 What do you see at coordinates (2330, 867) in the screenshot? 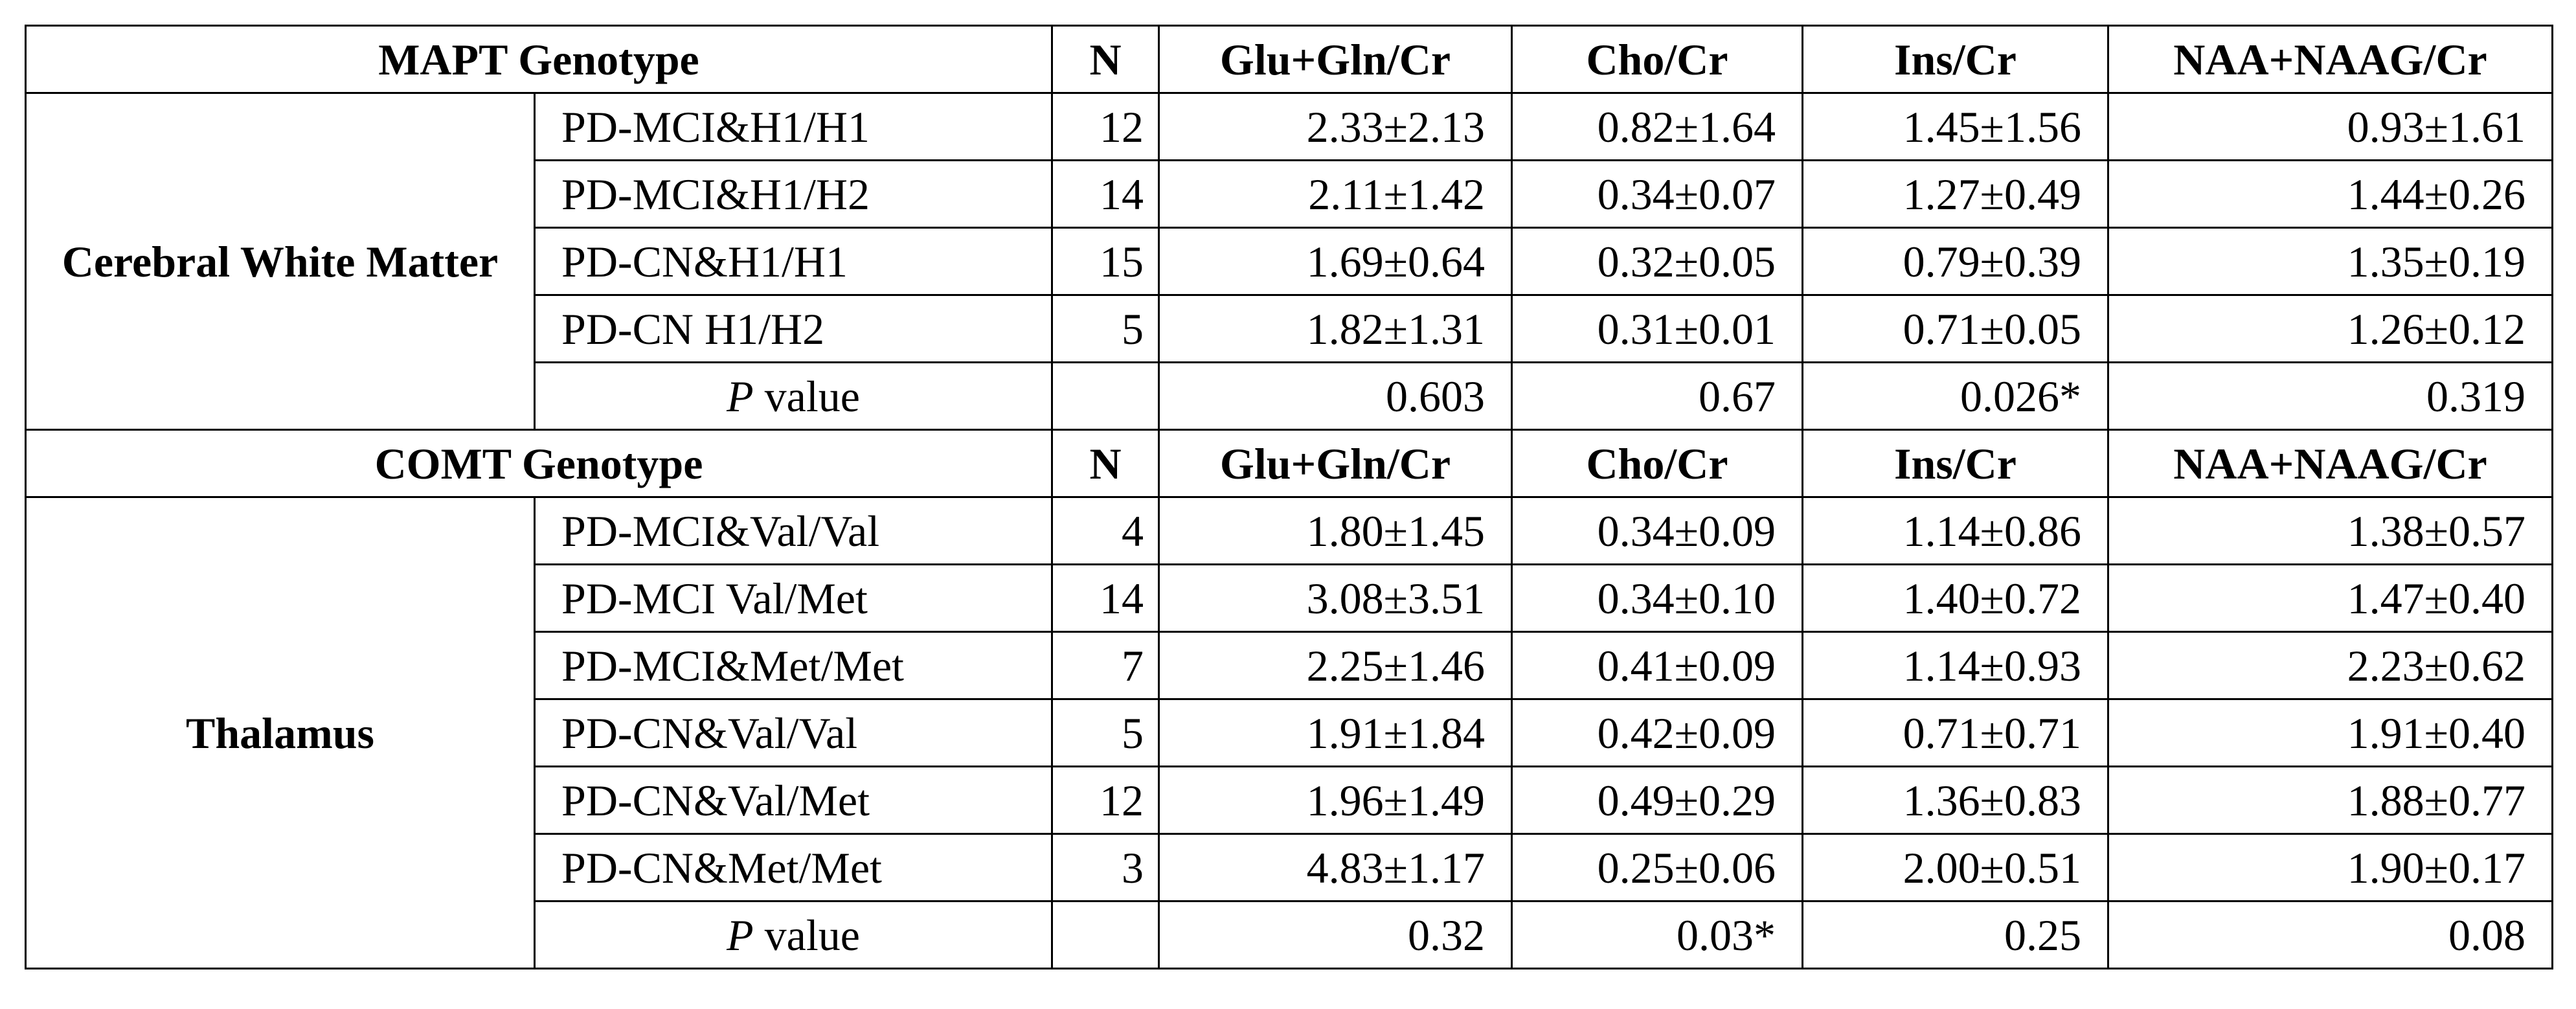
I see `value-cell: 1.90±0.17` at bounding box center [2330, 867].